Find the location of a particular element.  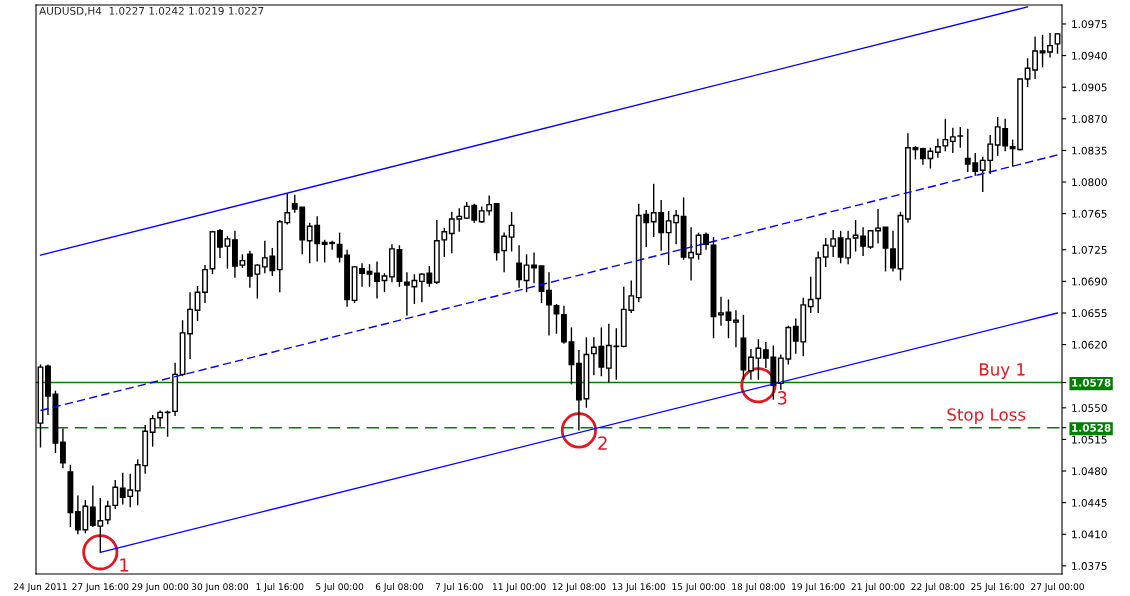

chart-title: AUDUSD,H4 1.0227 1.0242 1.0219 1.0227 is located at coordinates (151, 11).